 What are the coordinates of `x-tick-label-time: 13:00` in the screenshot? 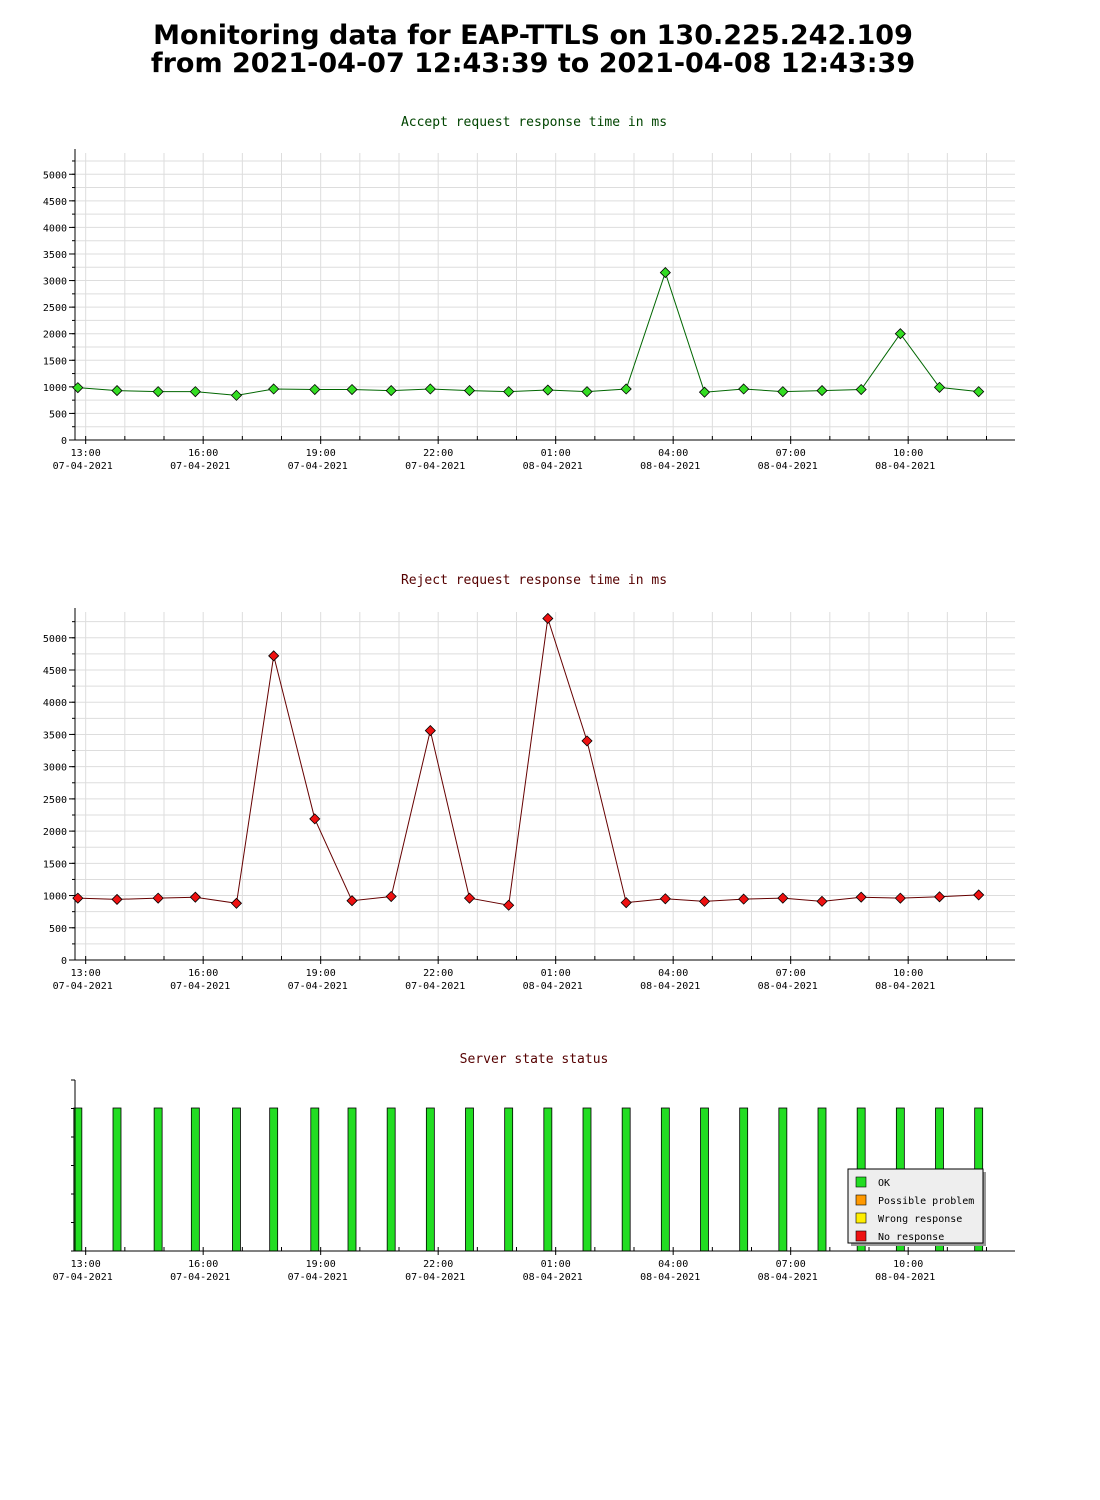 It's located at (86, 1264).